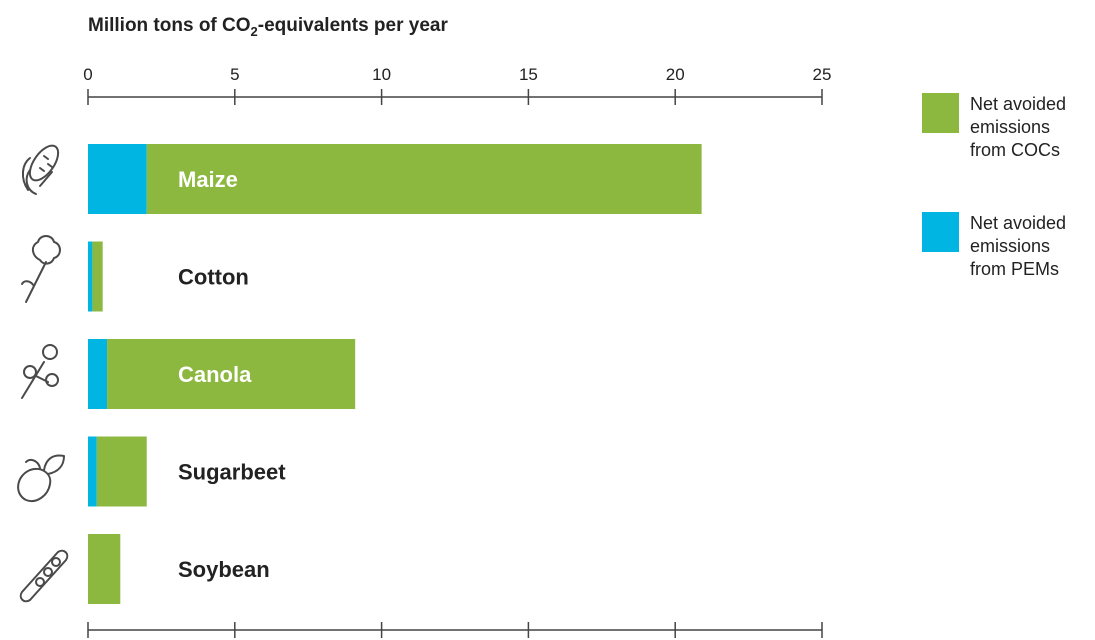 The width and height of the screenshot is (1095, 640). I want to click on x-tick-label: 0, so click(87, 74).